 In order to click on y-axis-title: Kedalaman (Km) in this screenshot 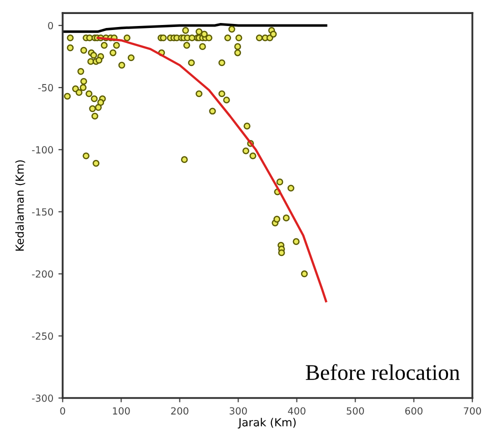, I will do `click(20, 205)`.